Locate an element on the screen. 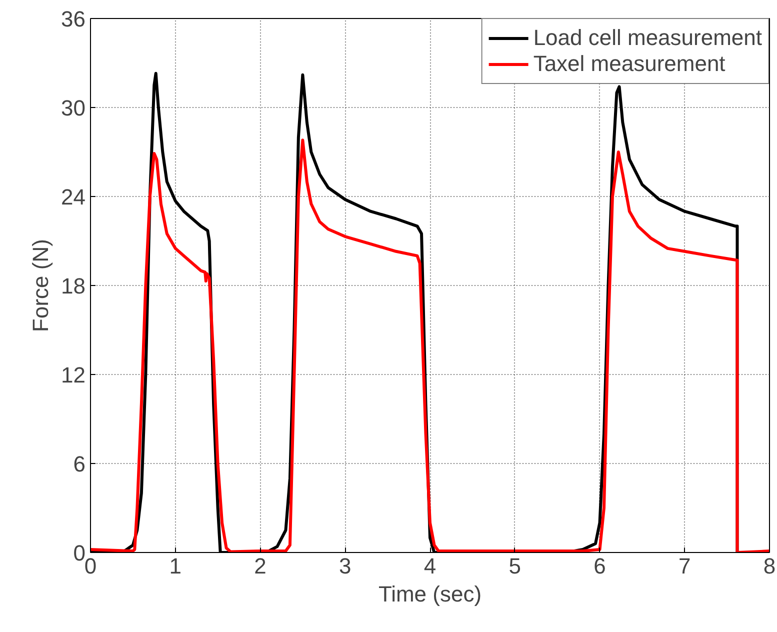 The height and width of the screenshot is (632, 777). y-tick-label: 30 is located at coordinates (73, 108).